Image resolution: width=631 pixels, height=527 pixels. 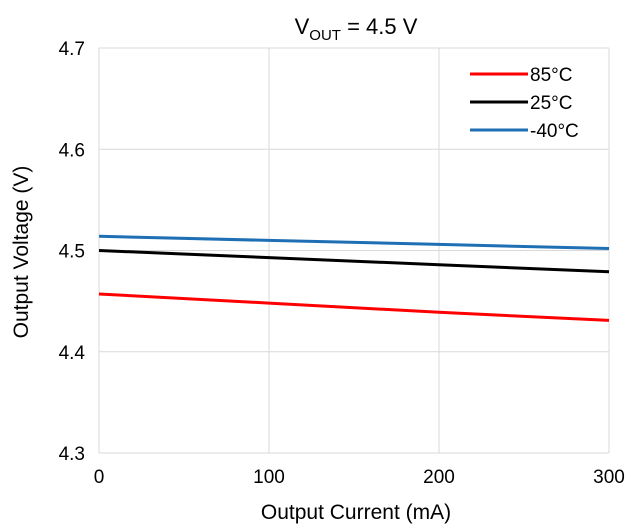 I want to click on x-tick-label: 200, so click(x=439, y=477).